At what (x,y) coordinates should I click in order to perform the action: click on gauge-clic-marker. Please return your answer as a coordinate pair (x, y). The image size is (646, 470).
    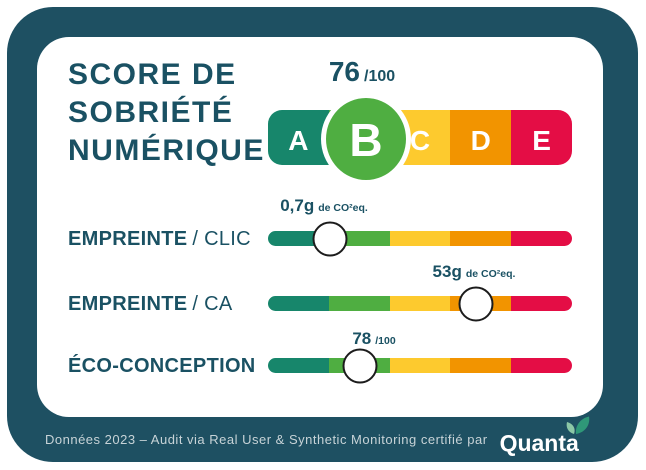
    Looking at the image, I should click on (330, 238).